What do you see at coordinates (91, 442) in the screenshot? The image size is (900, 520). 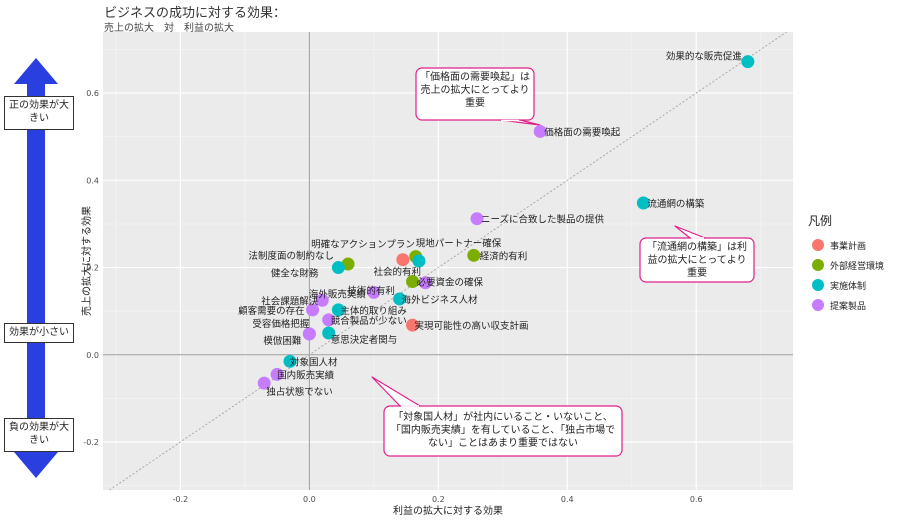 I see `y-tick-label: -0.2` at bounding box center [91, 442].